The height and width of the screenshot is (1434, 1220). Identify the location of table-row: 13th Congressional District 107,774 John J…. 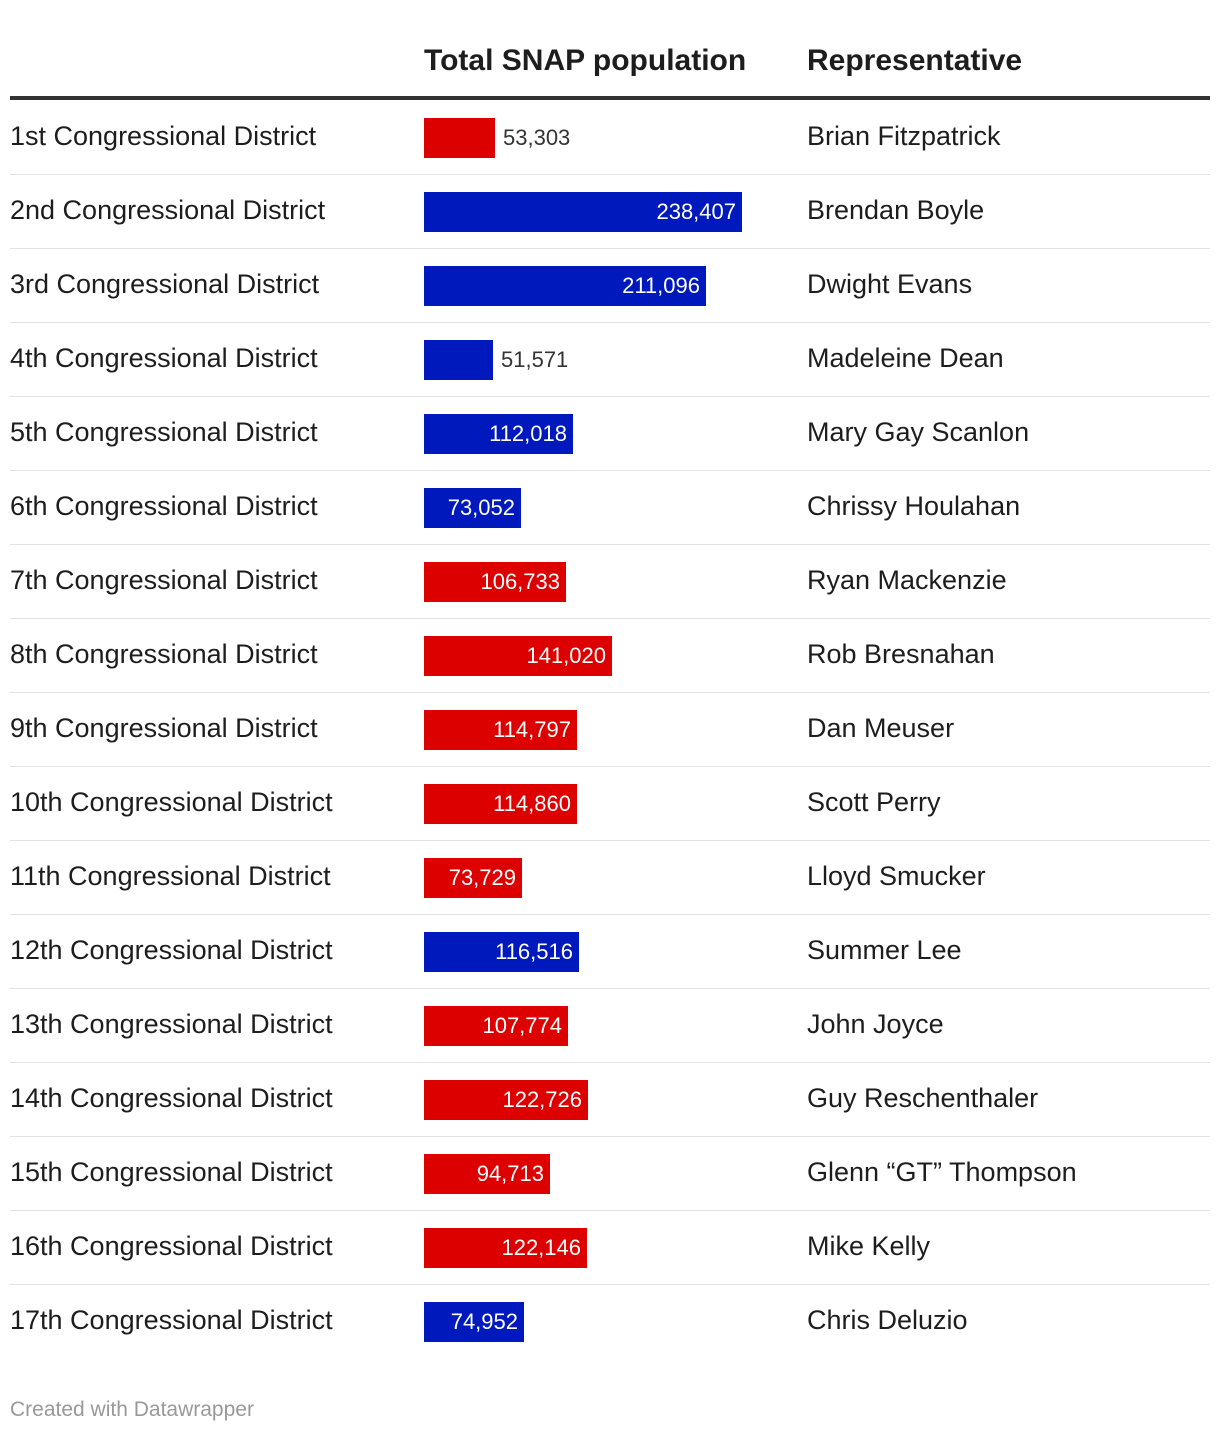
(610, 1026).